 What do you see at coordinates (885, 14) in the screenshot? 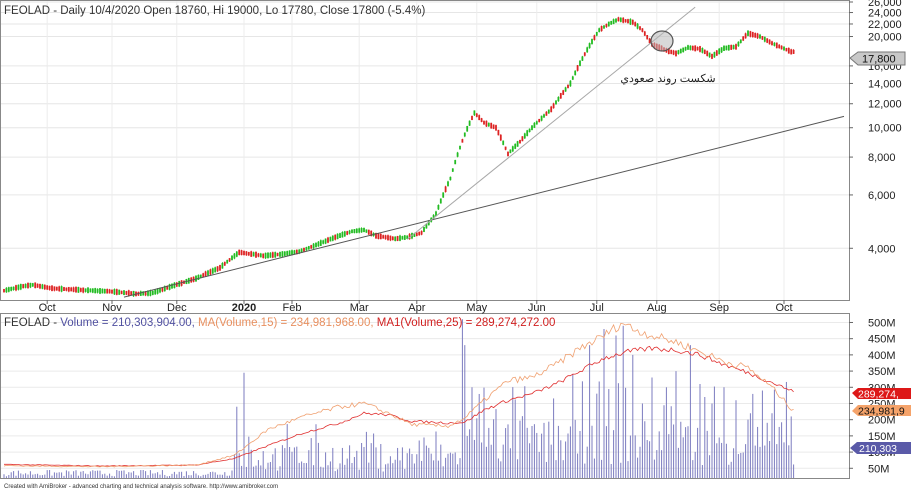
I see `price-tick-label: 24,000` at bounding box center [885, 14].